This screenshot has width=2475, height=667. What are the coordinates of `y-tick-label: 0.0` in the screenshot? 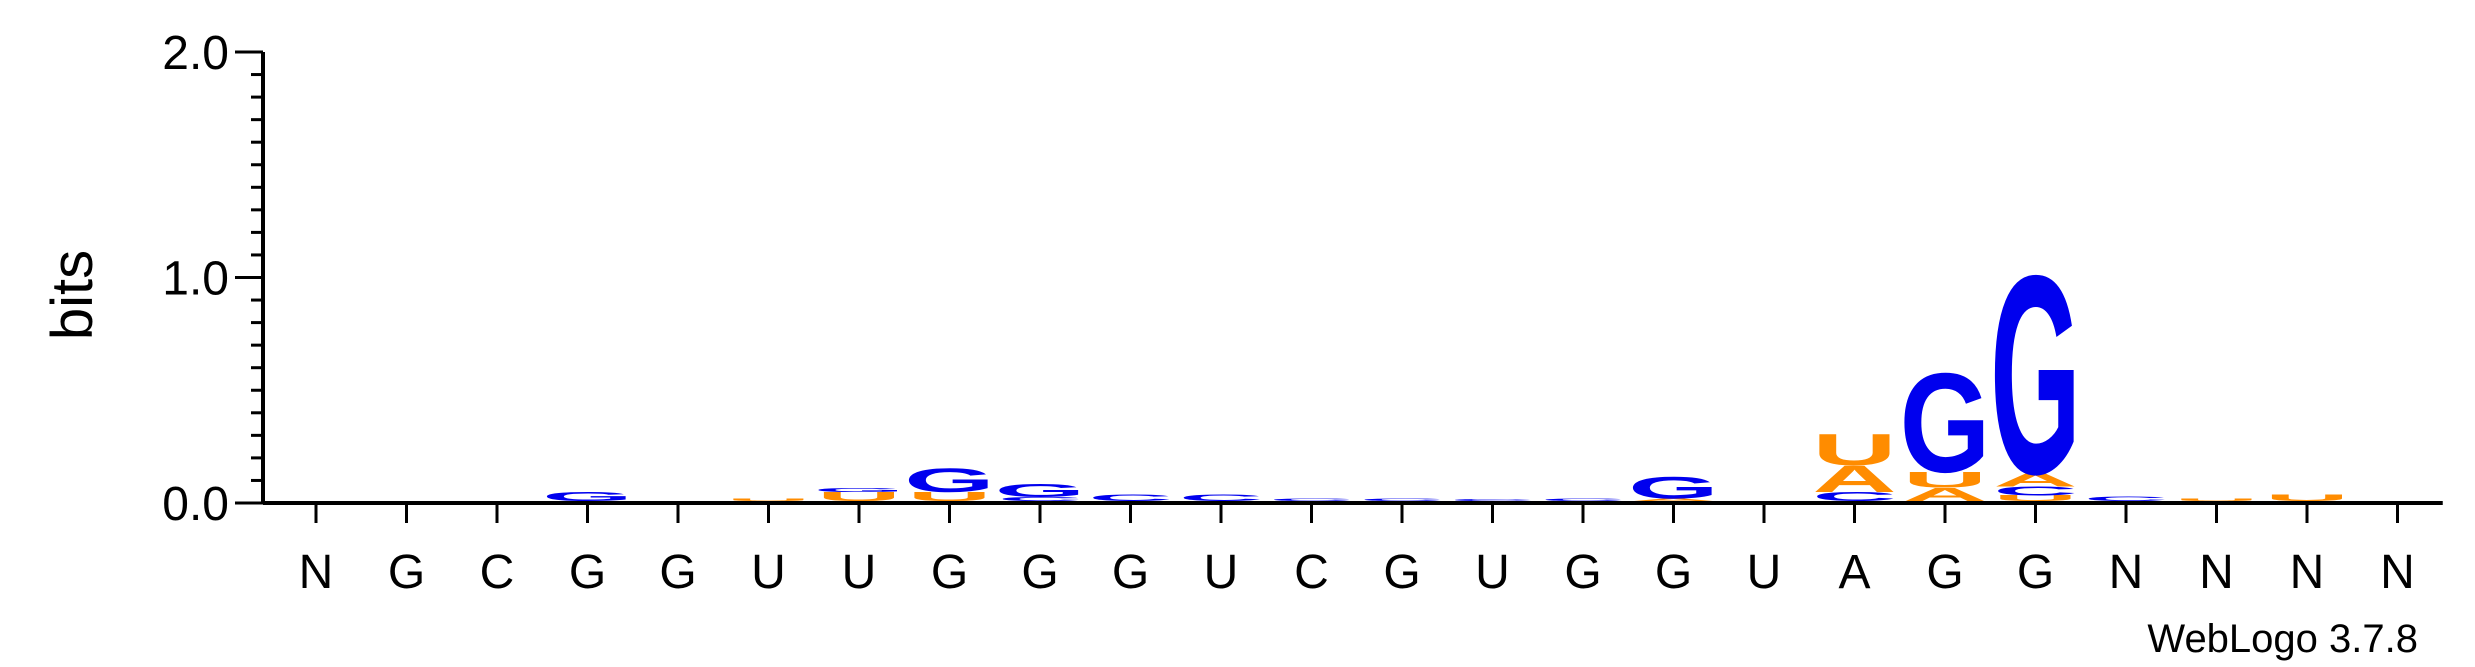 It's located at (195, 504).